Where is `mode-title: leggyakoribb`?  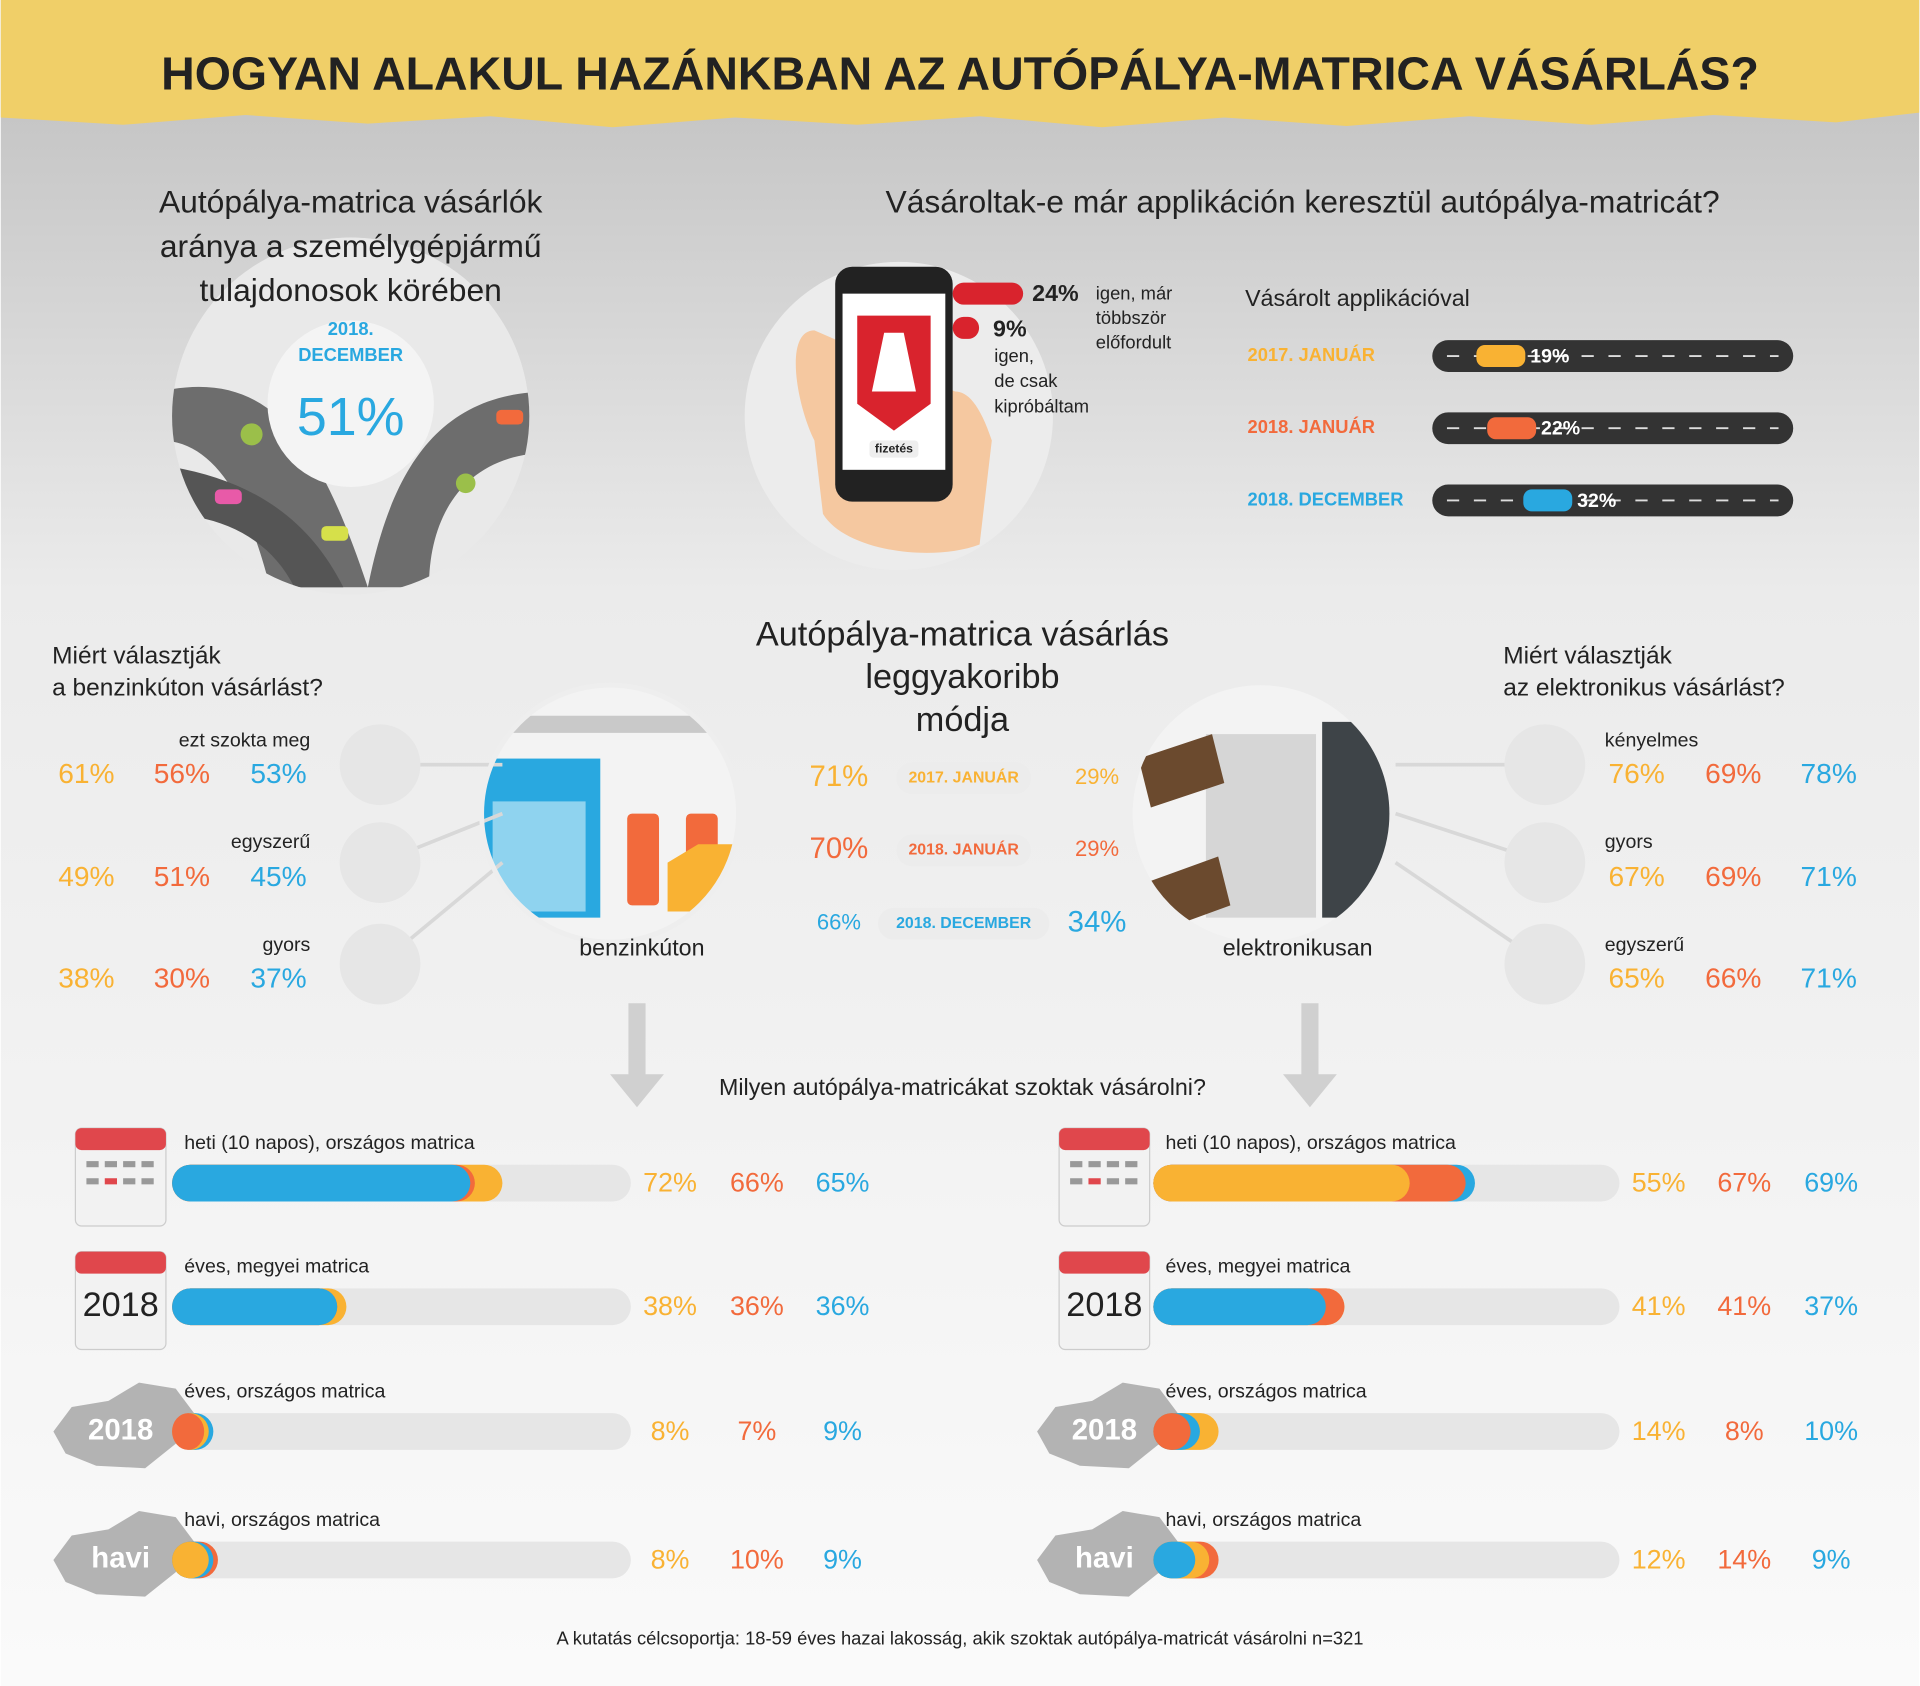 mode-title: leggyakoribb is located at coordinates (962, 677).